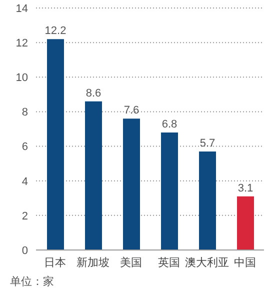 This screenshot has height=291, width=274. I want to click on y-tick-label: 4, so click(25, 182).